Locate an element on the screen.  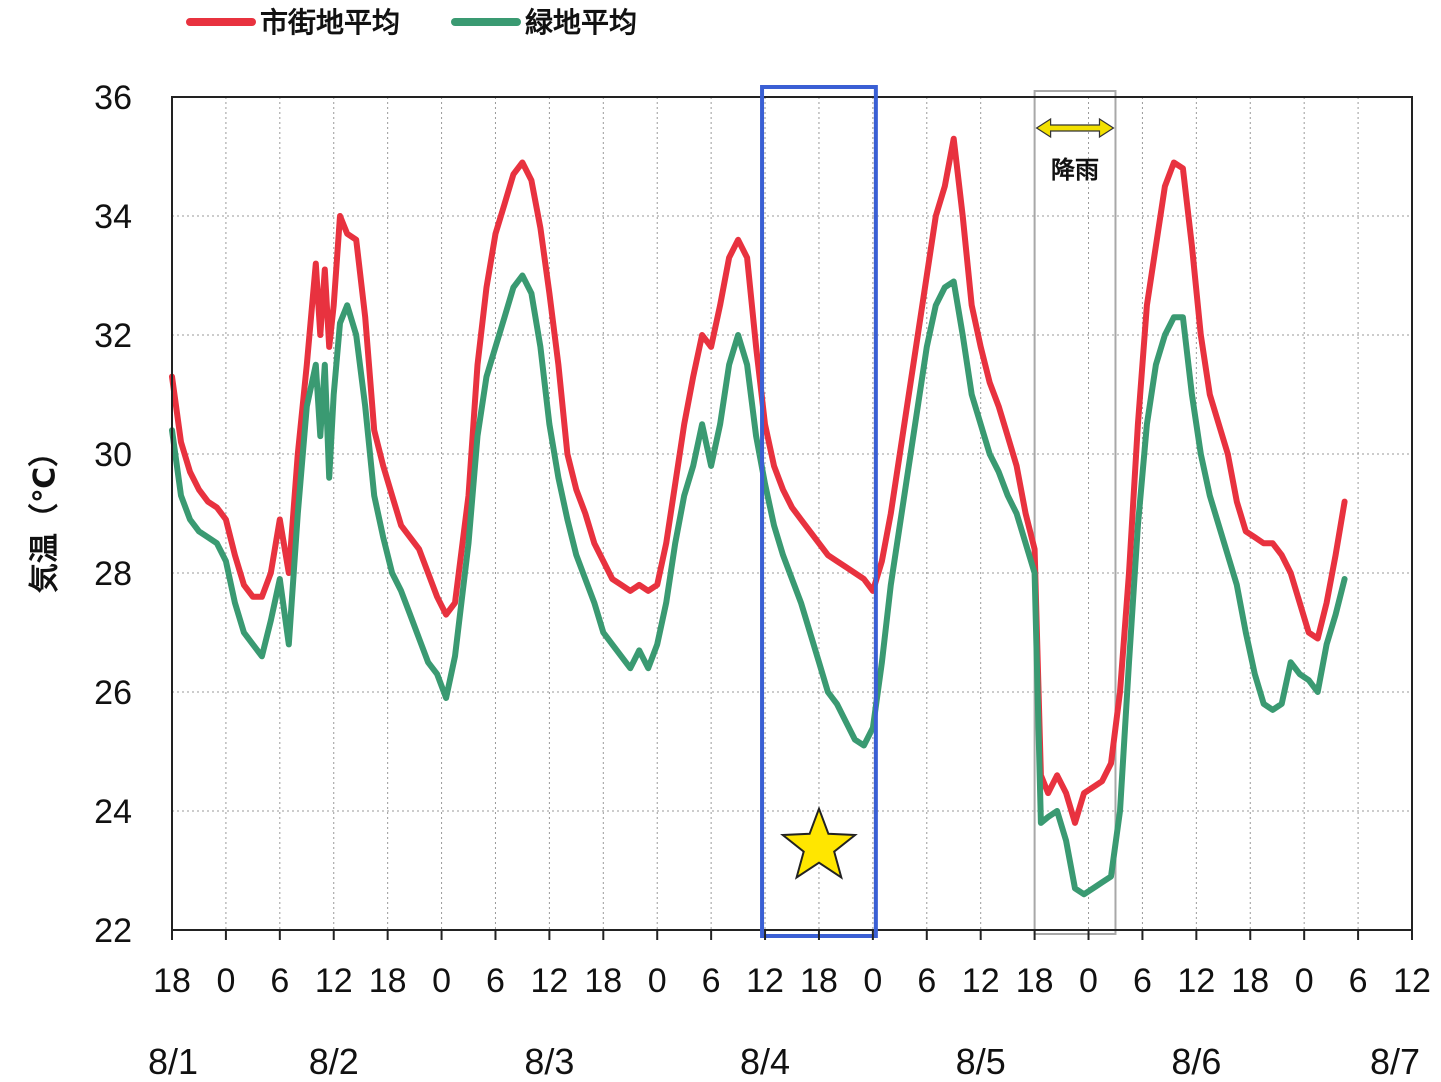
y-tick-label: 30 is located at coordinates (113, 455).